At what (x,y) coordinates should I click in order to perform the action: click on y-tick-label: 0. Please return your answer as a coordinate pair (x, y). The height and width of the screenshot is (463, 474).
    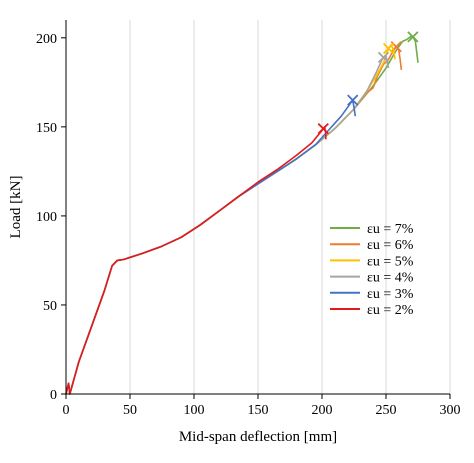
    Looking at the image, I should click on (53, 395).